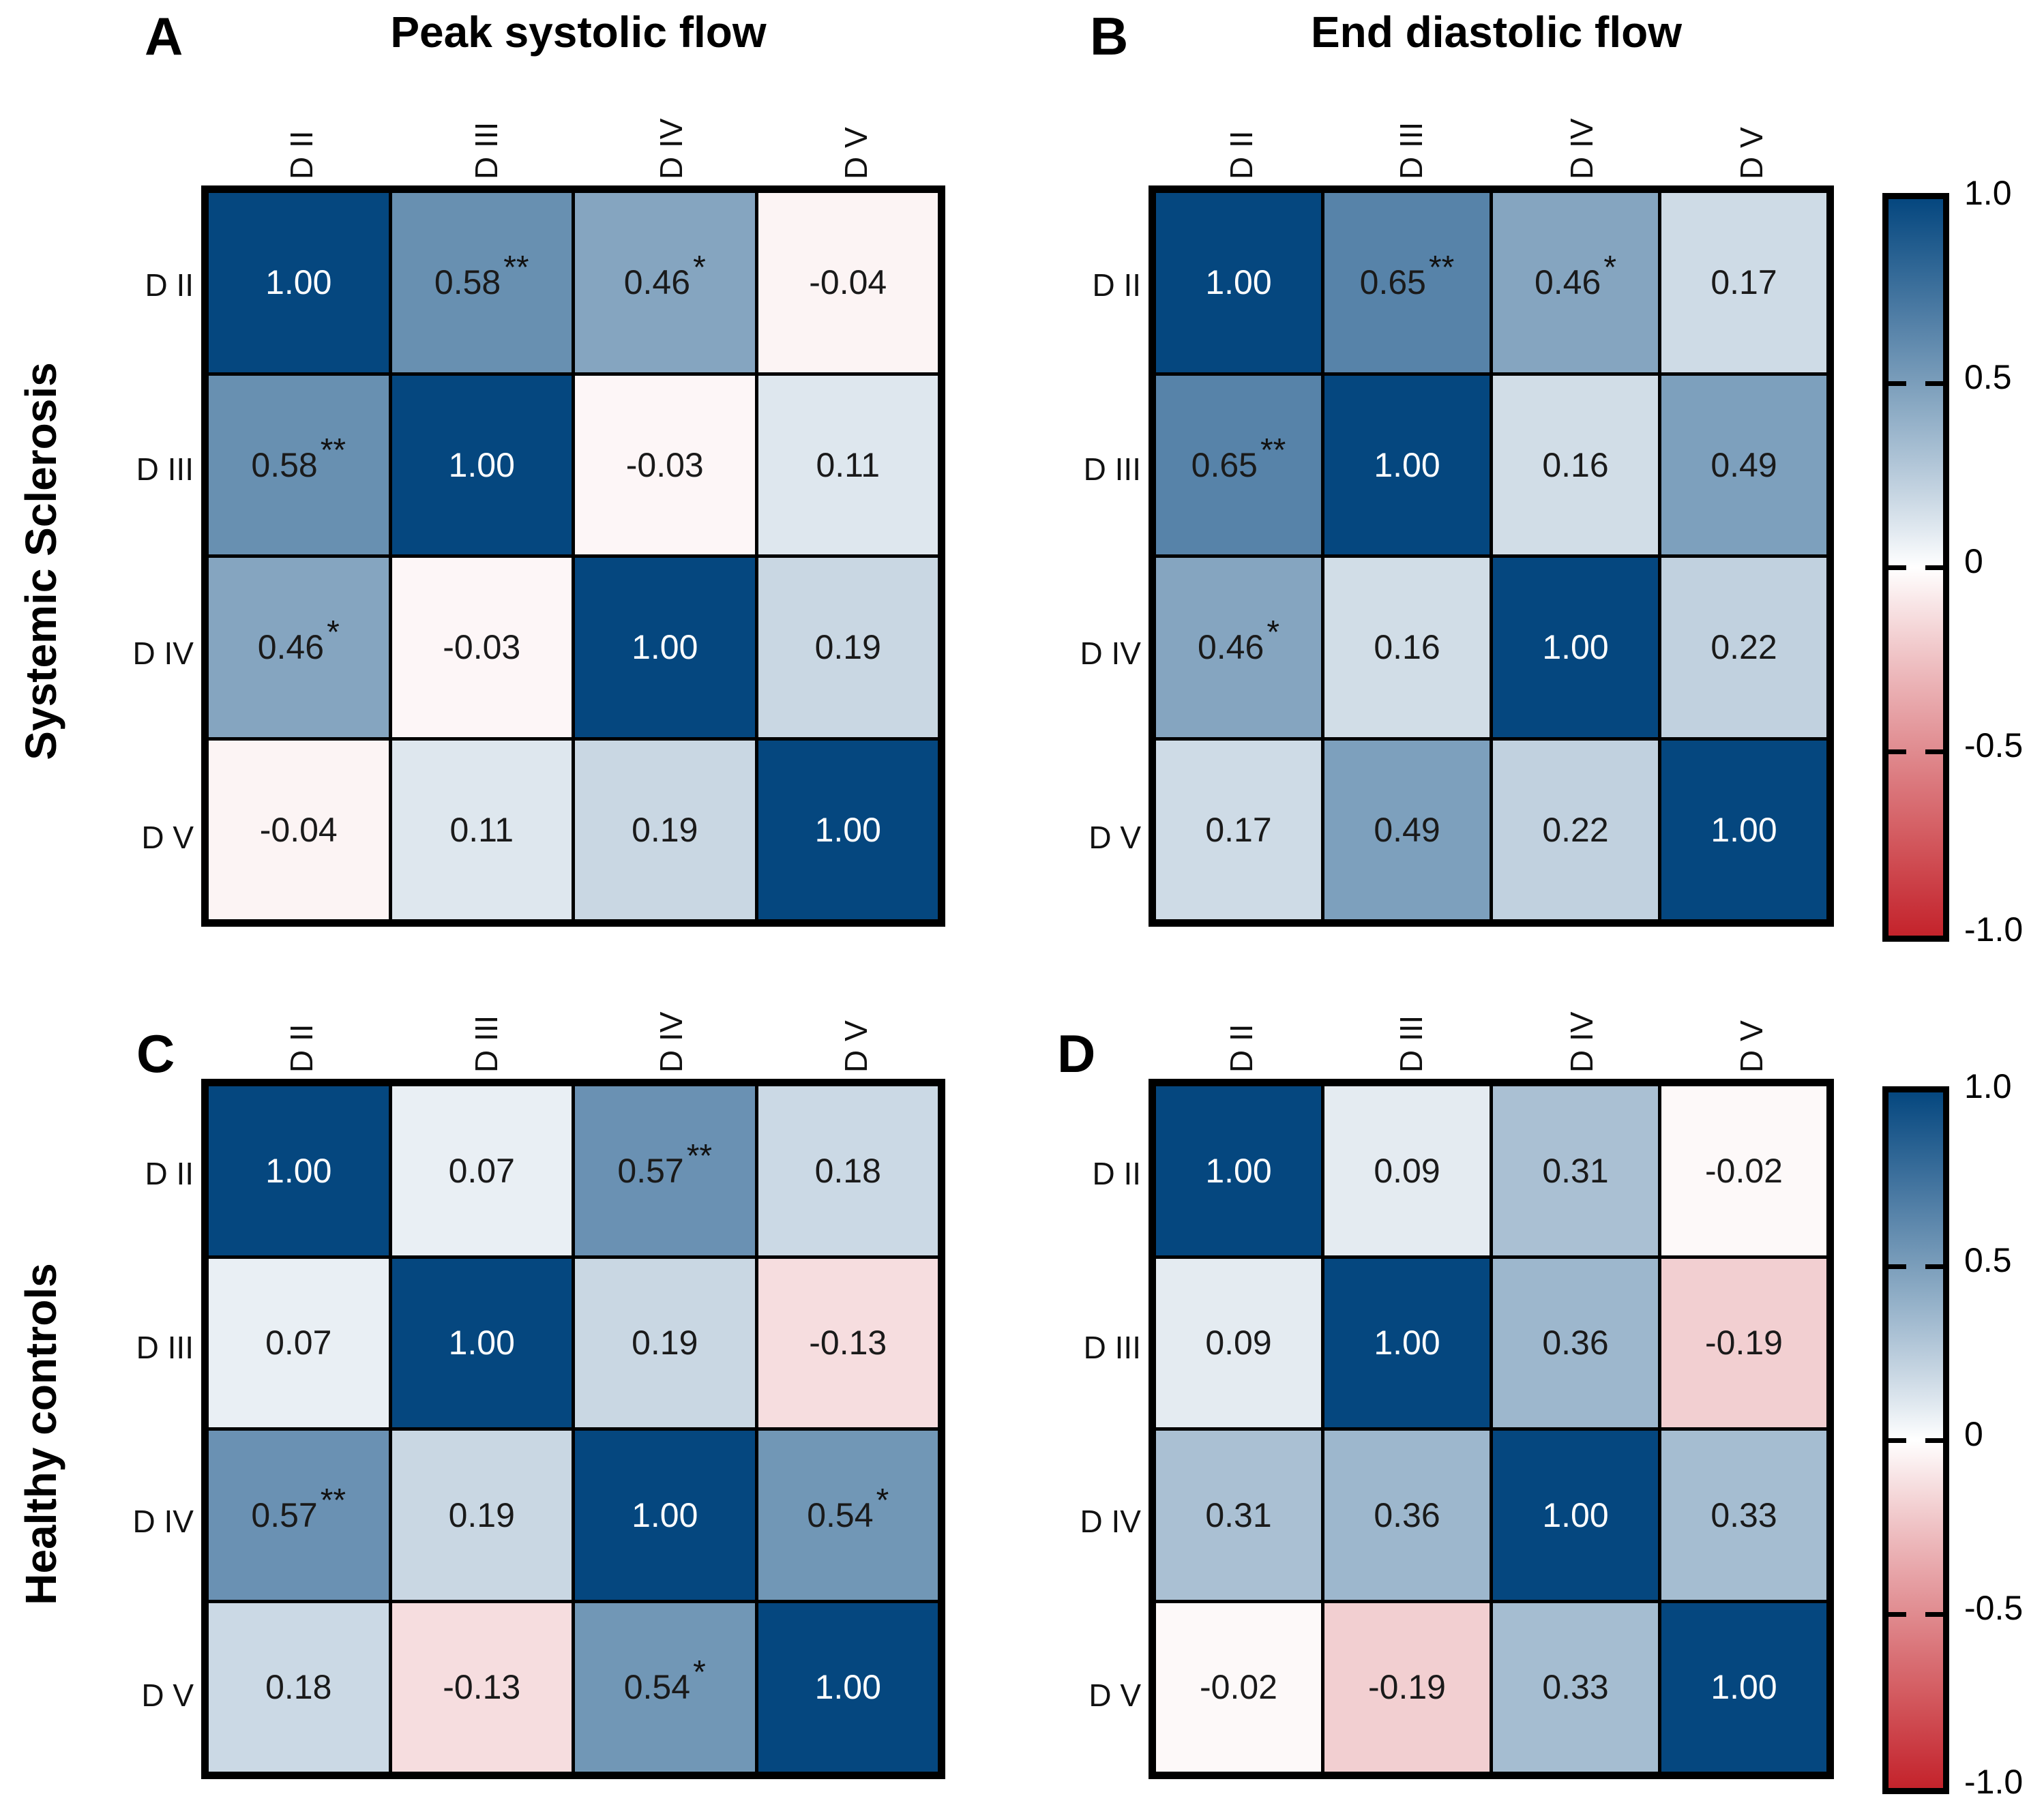  What do you see at coordinates (1575, 1343) in the screenshot?
I see `cell-value: 0.36` at bounding box center [1575, 1343].